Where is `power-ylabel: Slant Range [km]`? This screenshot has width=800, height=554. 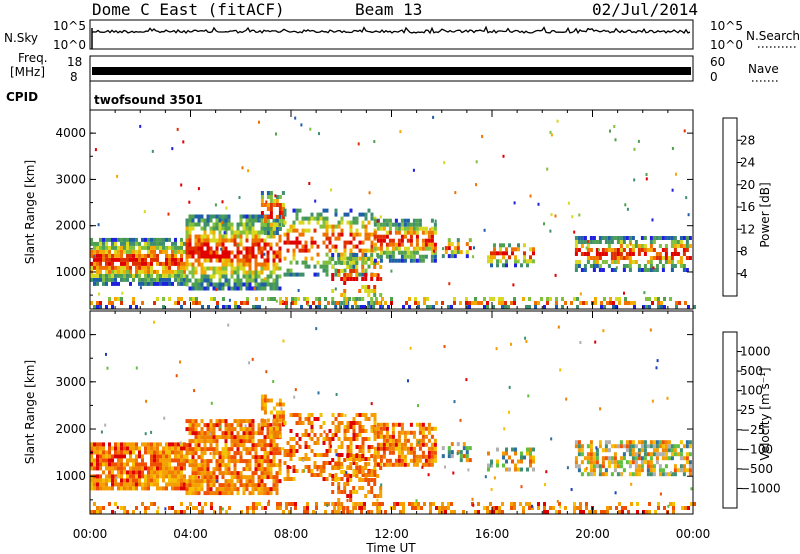 power-ylabel: Slant Range [km] is located at coordinates (30, 212).